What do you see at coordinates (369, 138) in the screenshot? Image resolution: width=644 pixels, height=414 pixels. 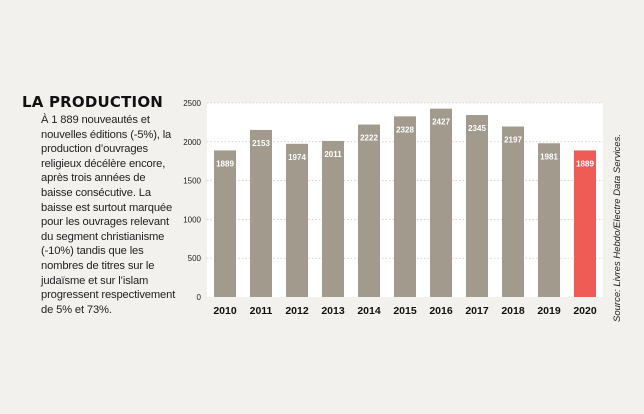 I see `data-label: 2222` at bounding box center [369, 138].